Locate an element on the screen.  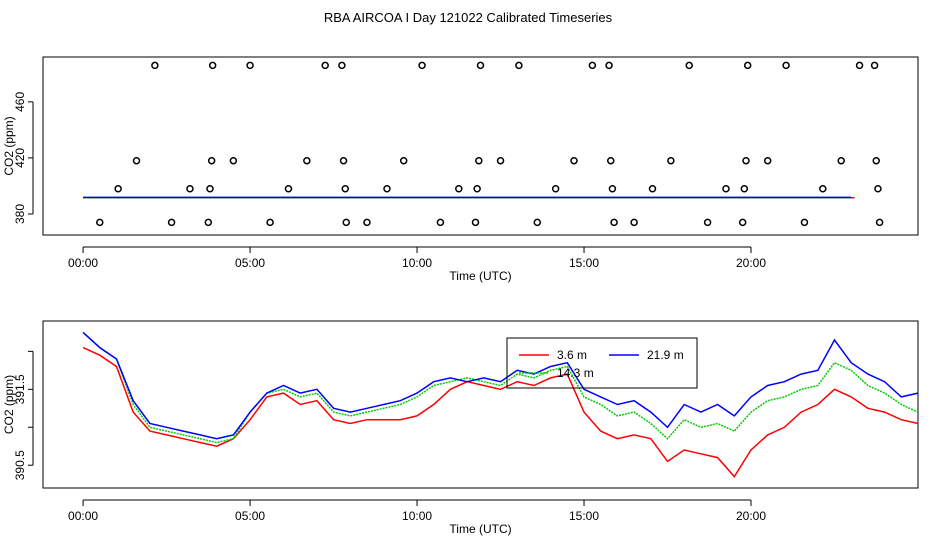
legend-label: 21.9 m is located at coordinates (665, 355).